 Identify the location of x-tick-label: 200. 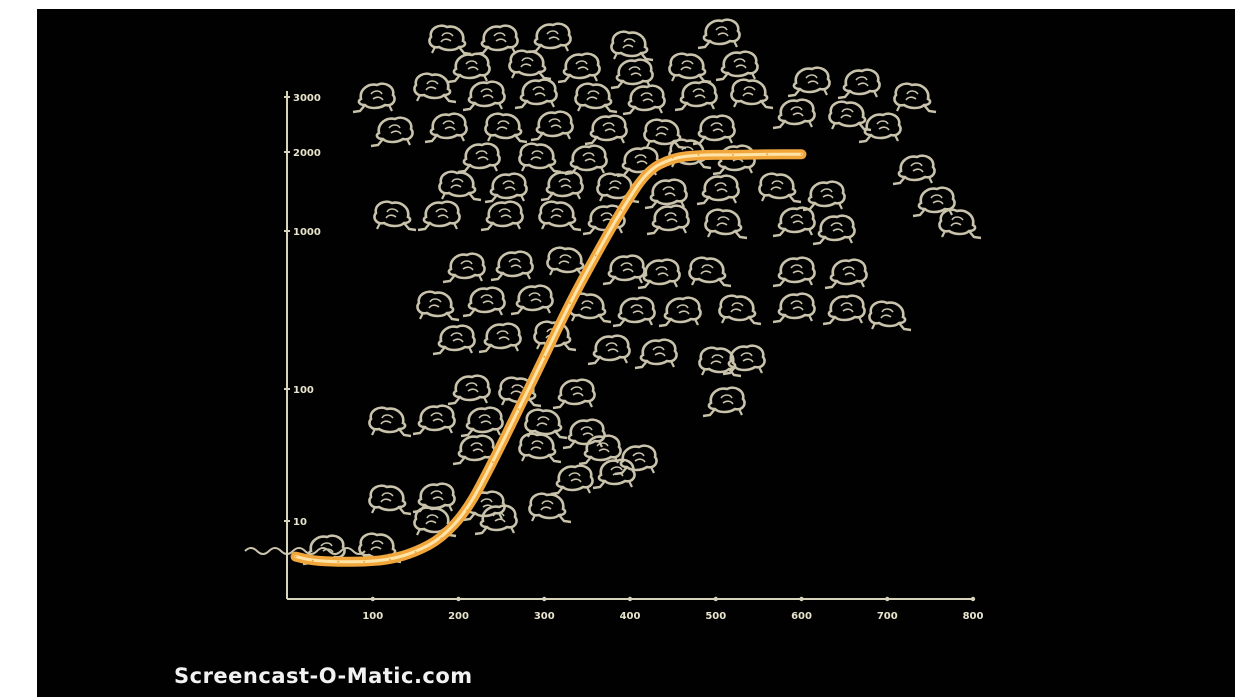
(458, 616).